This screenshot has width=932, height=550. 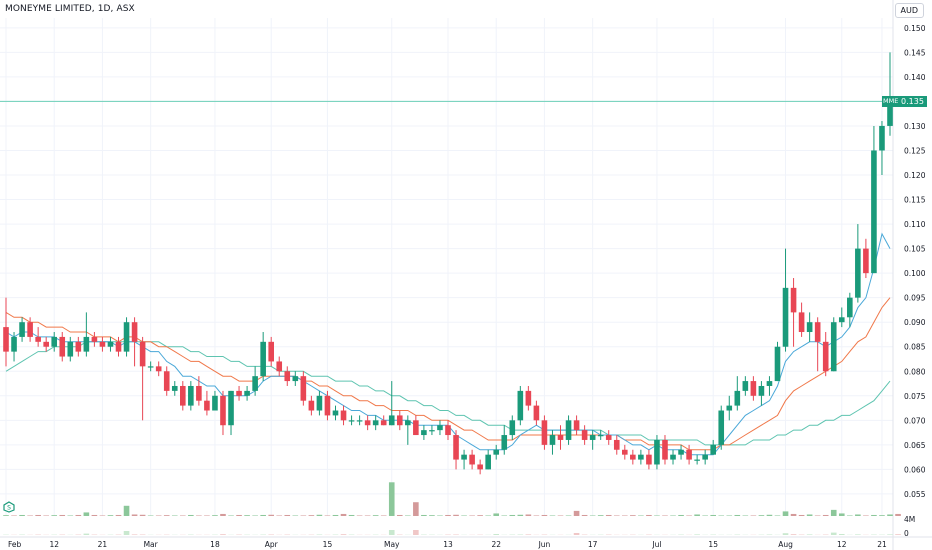 What do you see at coordinates (909, 10) in the screenshot?
I see `currency-button: AUD` at bounding box center [909, 10].